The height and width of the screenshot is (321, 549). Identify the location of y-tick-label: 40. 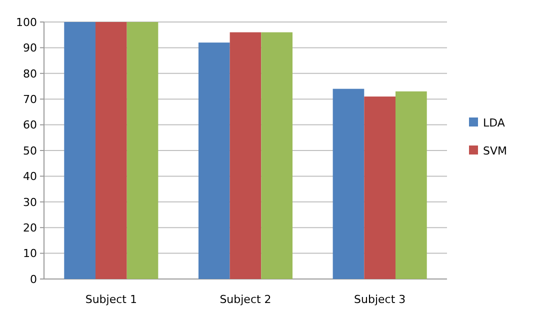
(30, 177).